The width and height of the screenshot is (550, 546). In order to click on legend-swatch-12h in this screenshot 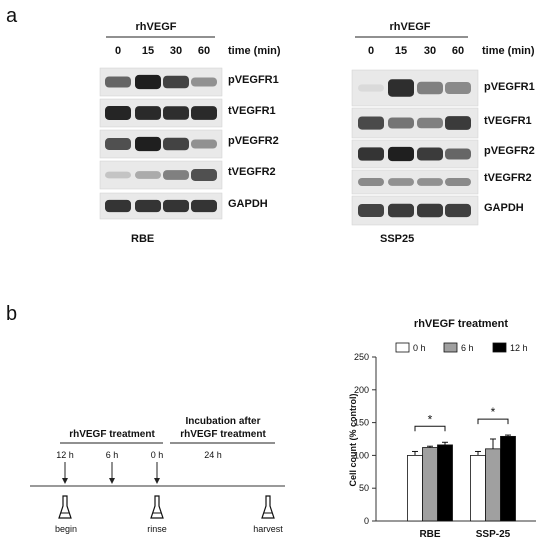, I will do `click(499, 347)`.